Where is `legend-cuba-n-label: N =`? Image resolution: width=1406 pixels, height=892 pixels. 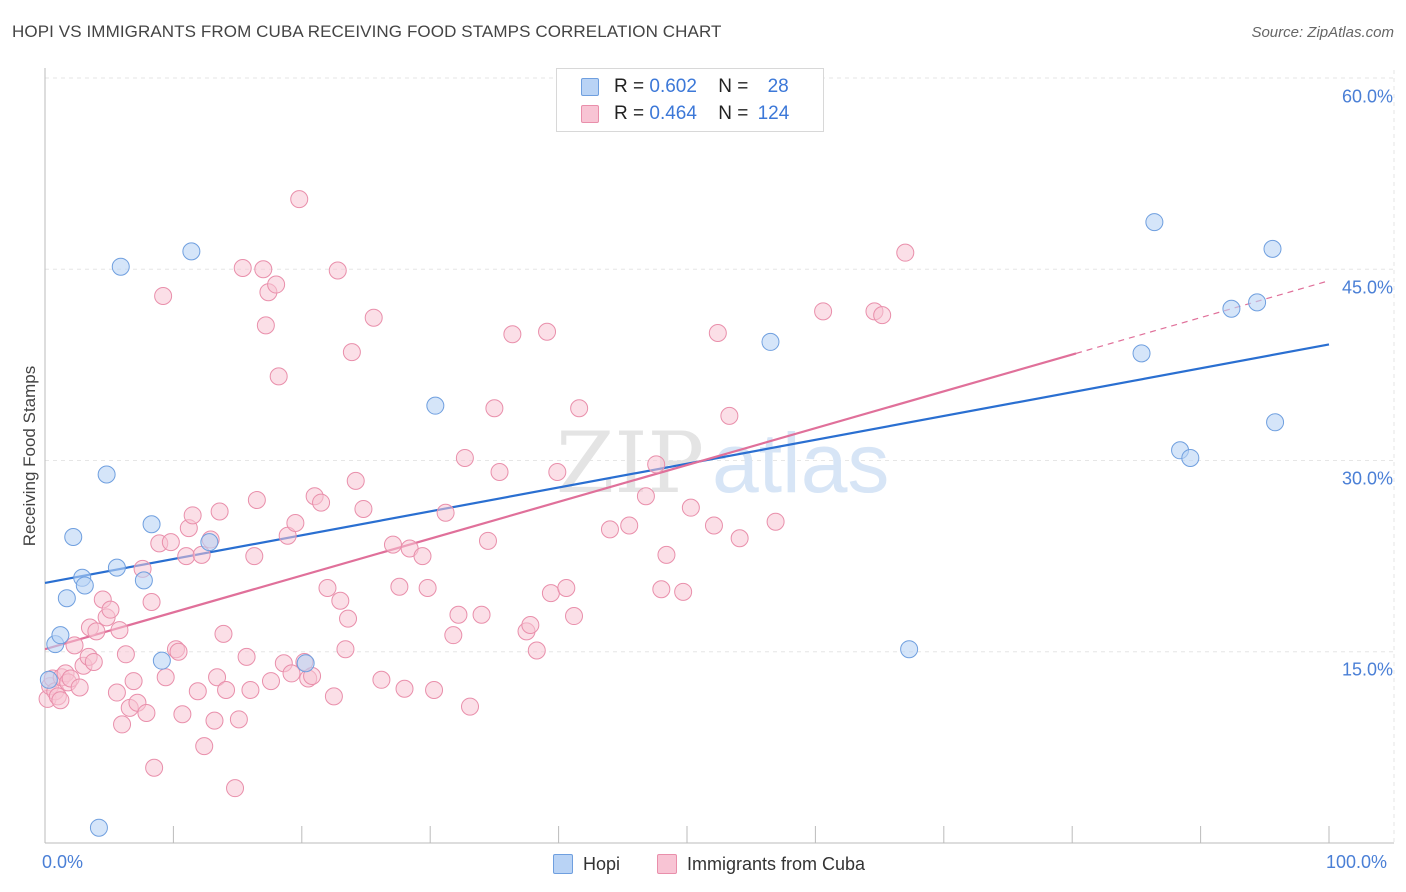 legend-cuba-n-label: N = is located at coordinates (733, 113).